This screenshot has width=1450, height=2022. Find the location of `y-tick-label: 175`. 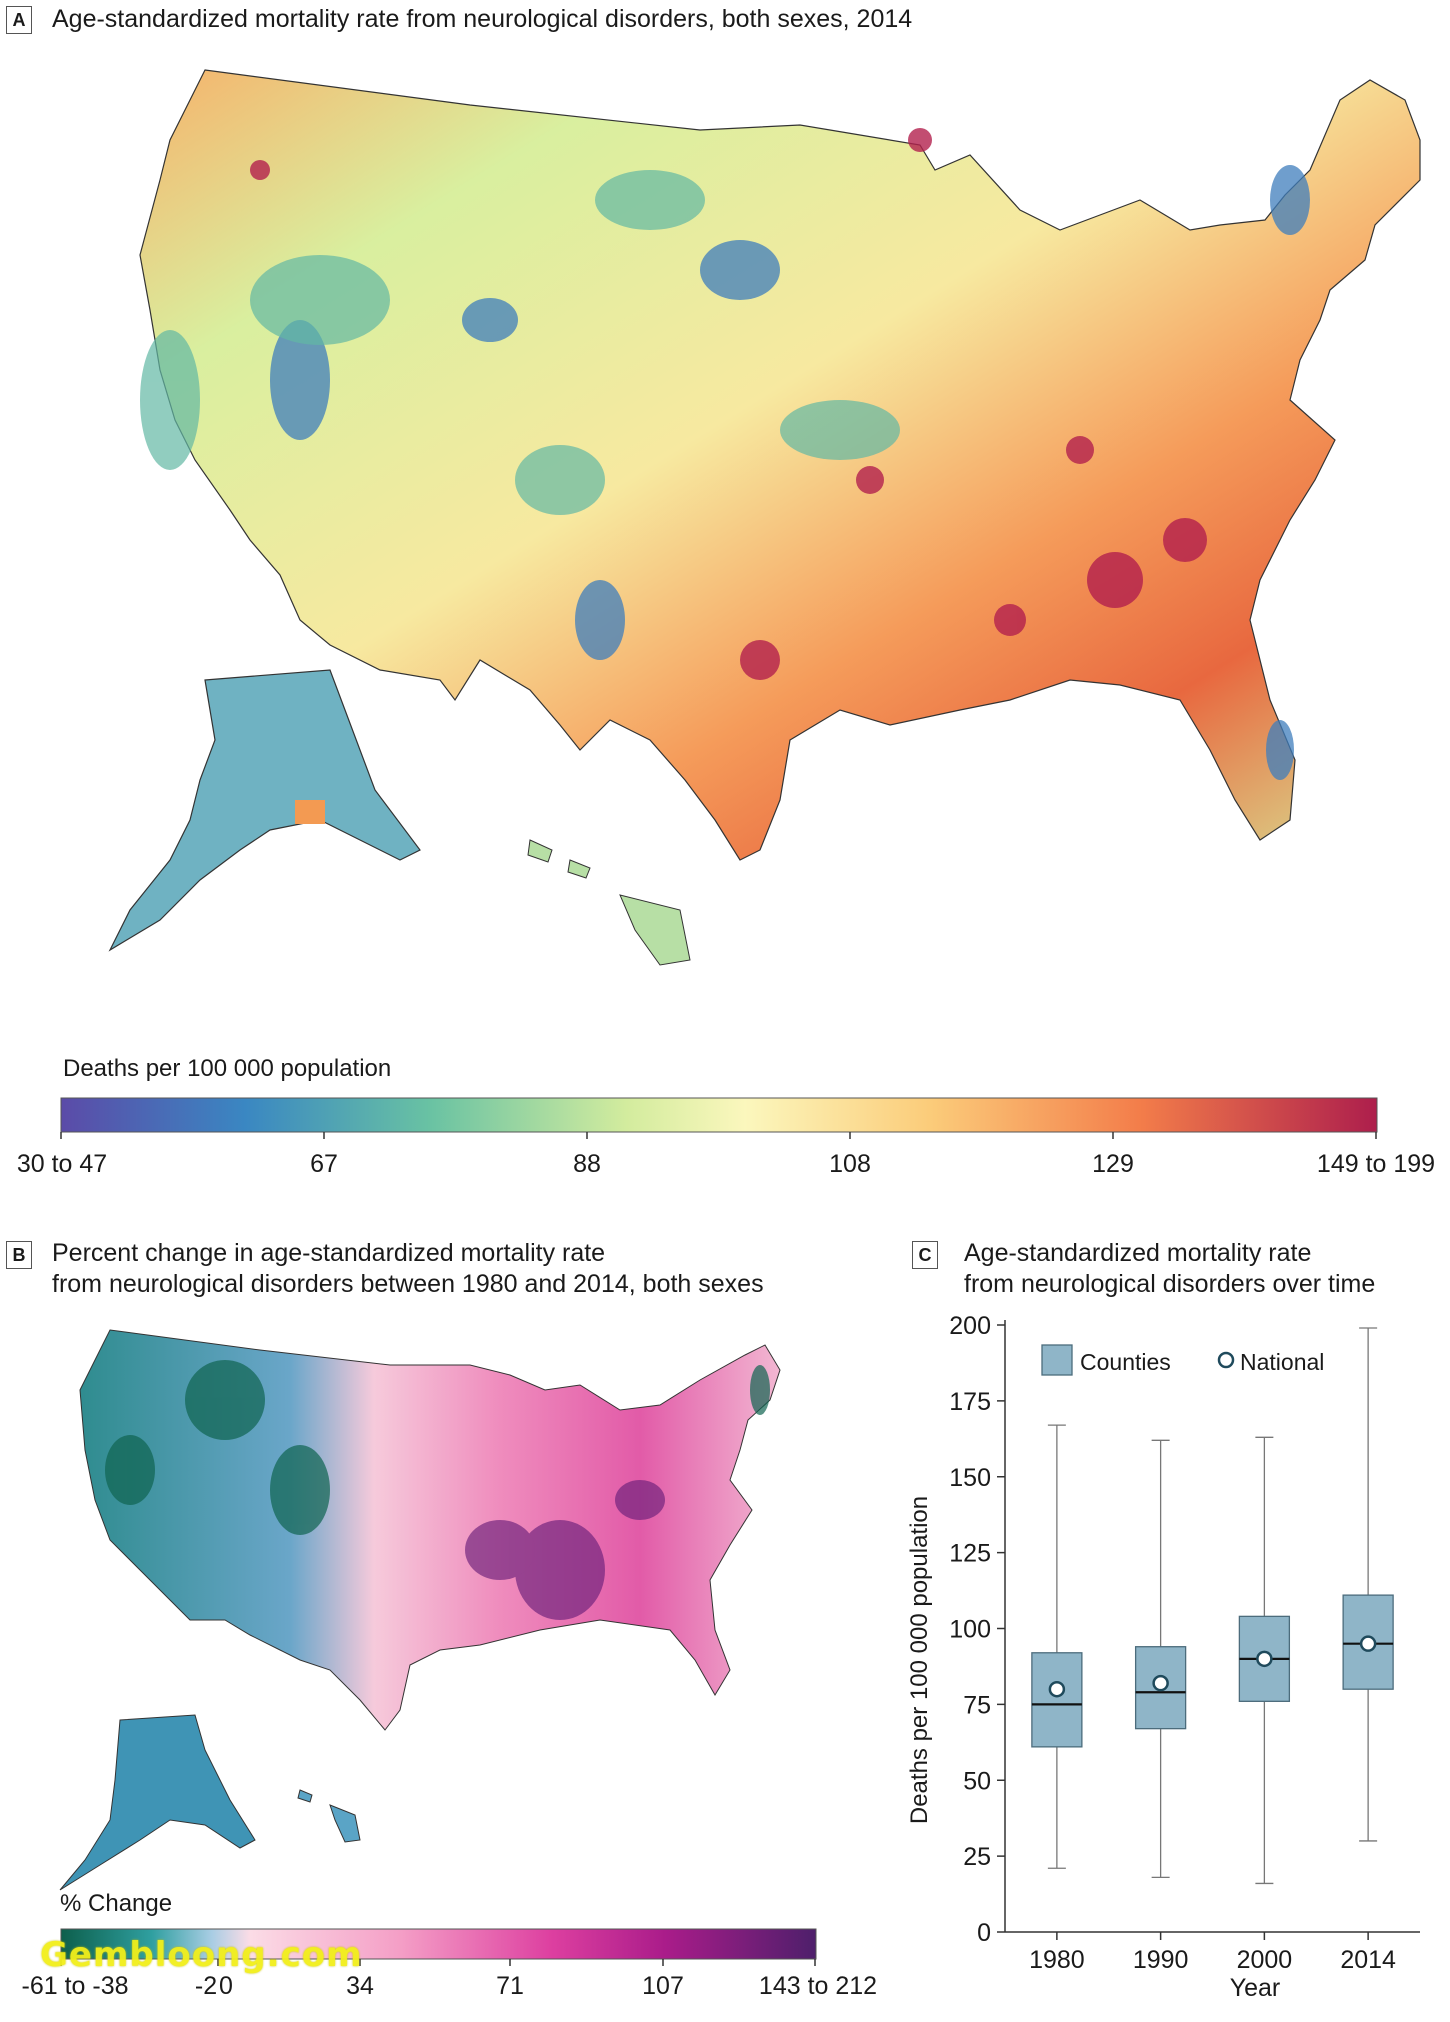

y-tick-label: 175 is located at coordinates (970, 1402).